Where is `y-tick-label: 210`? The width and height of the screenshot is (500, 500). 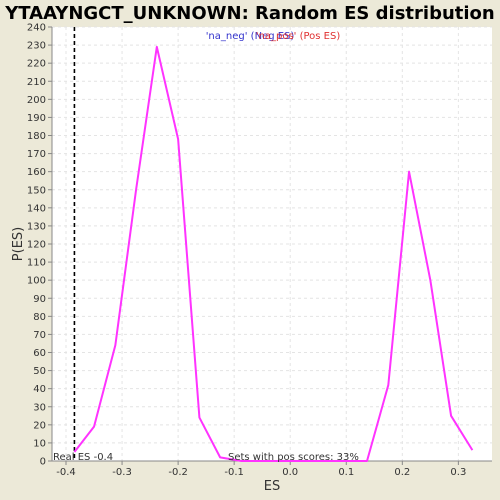
y-tick-label: 210 is located at coordinates (36, 82).